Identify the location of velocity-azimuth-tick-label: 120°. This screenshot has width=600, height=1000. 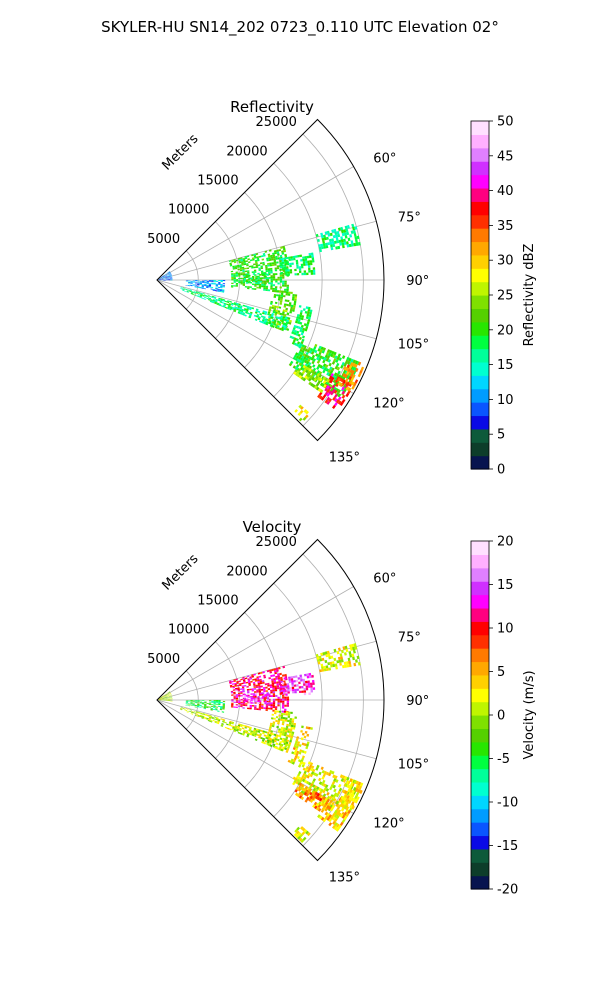
(388, 824).